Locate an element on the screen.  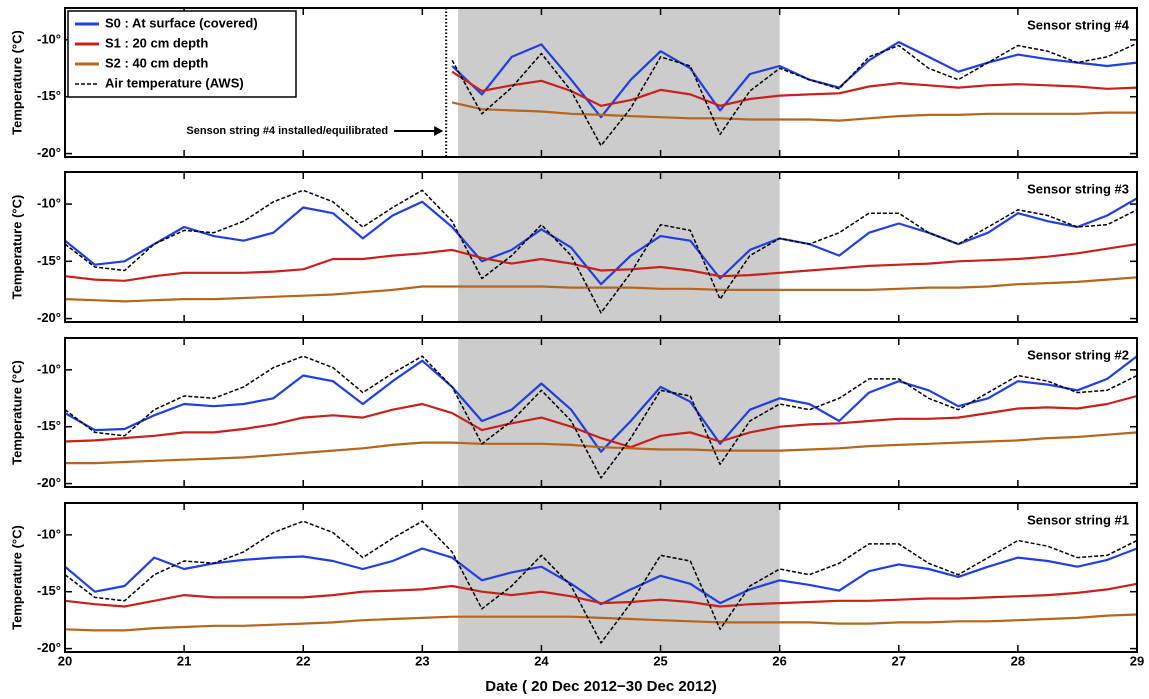
legend-box is located at coordinates (182, 54).